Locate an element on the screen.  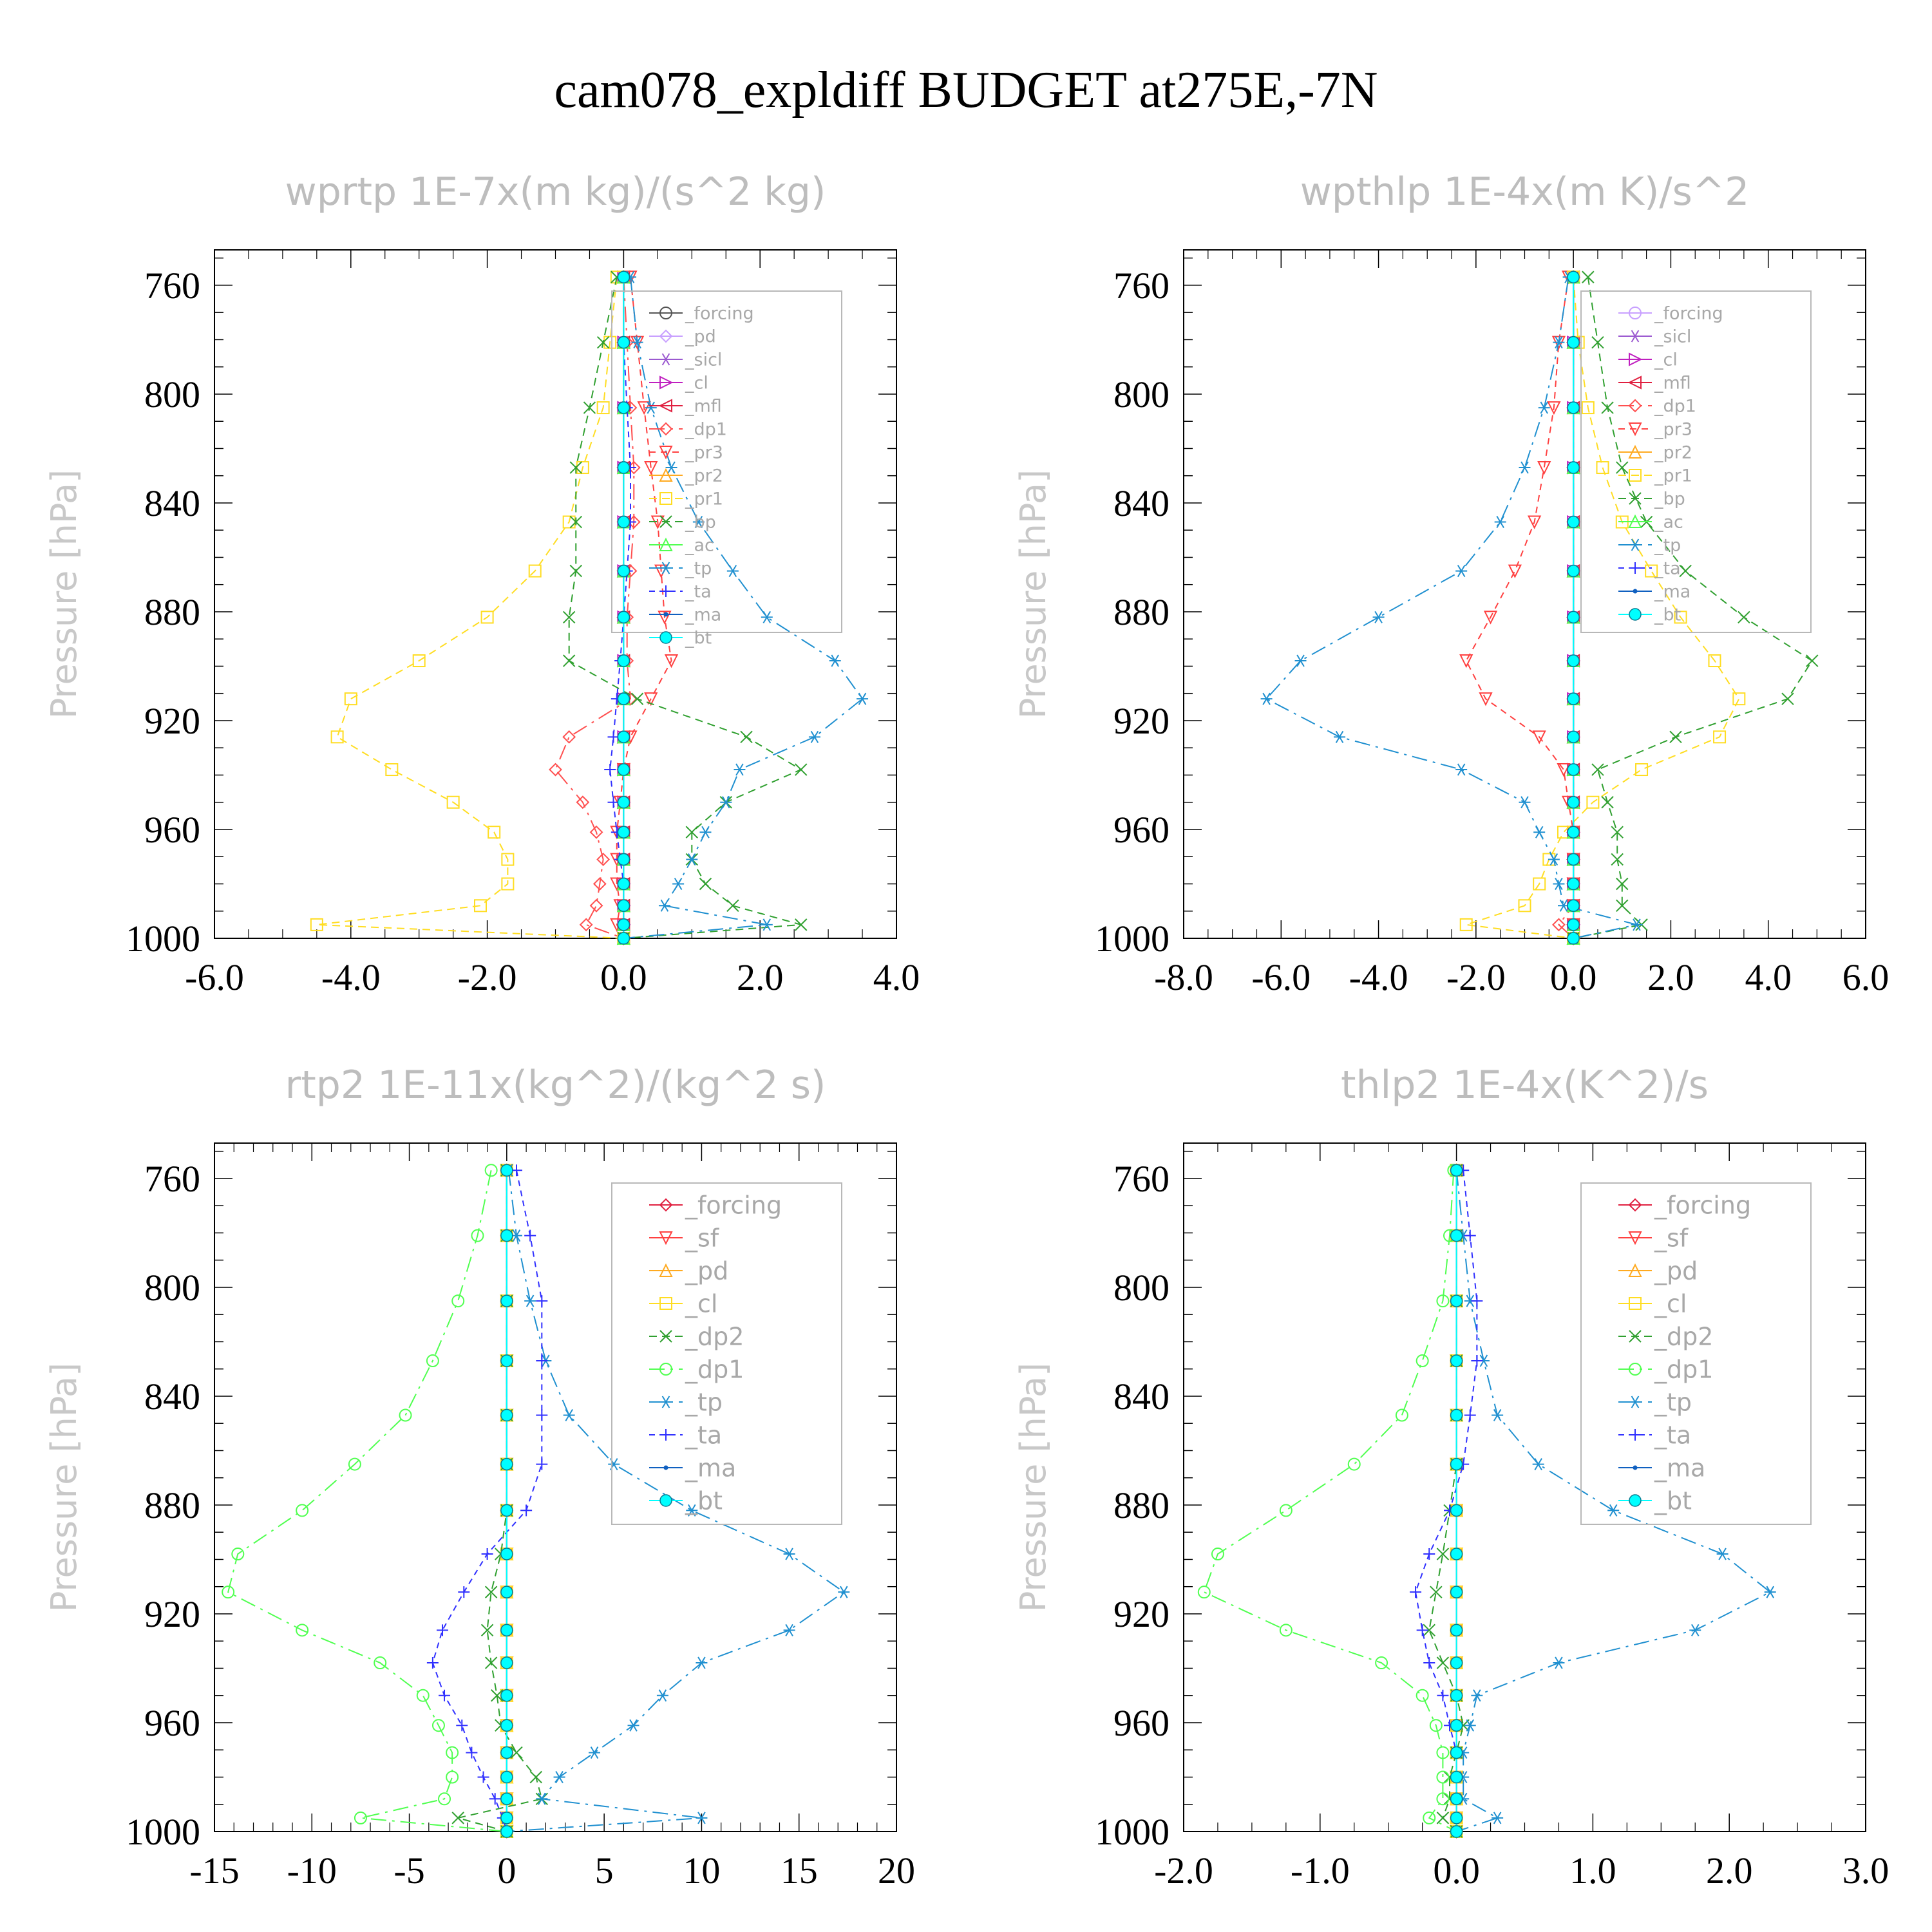
legend-item: _bt is located at coordinates (686, 1500).